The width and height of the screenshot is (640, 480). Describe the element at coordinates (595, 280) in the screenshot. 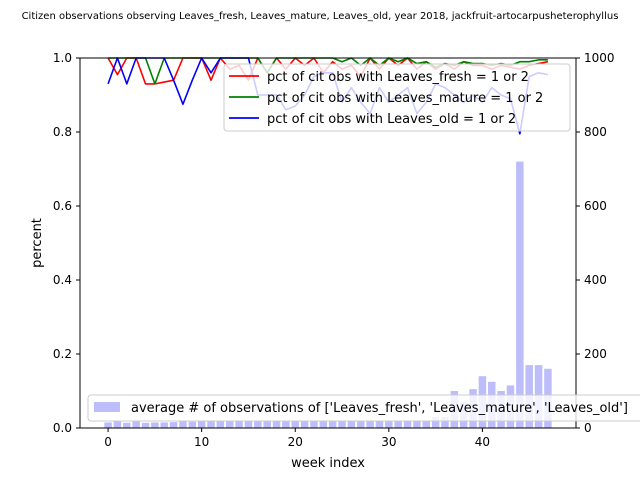

I see `y2-tick-label: 400` at that location.